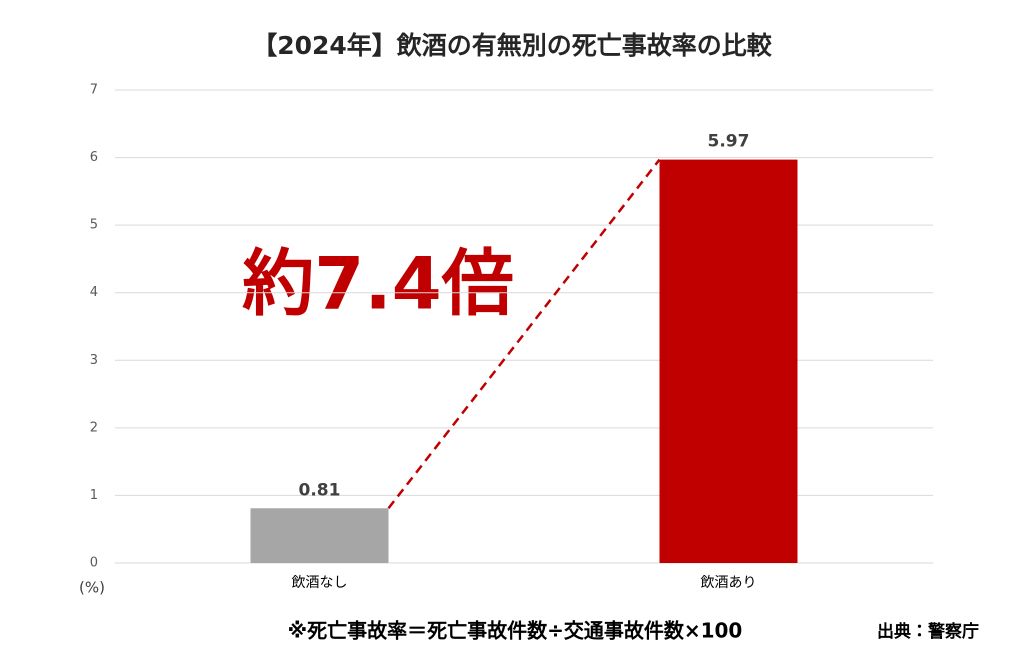 This screenshot has height=668, width=1024. I want to click on y-tick-label: 5, so click(94, 225).